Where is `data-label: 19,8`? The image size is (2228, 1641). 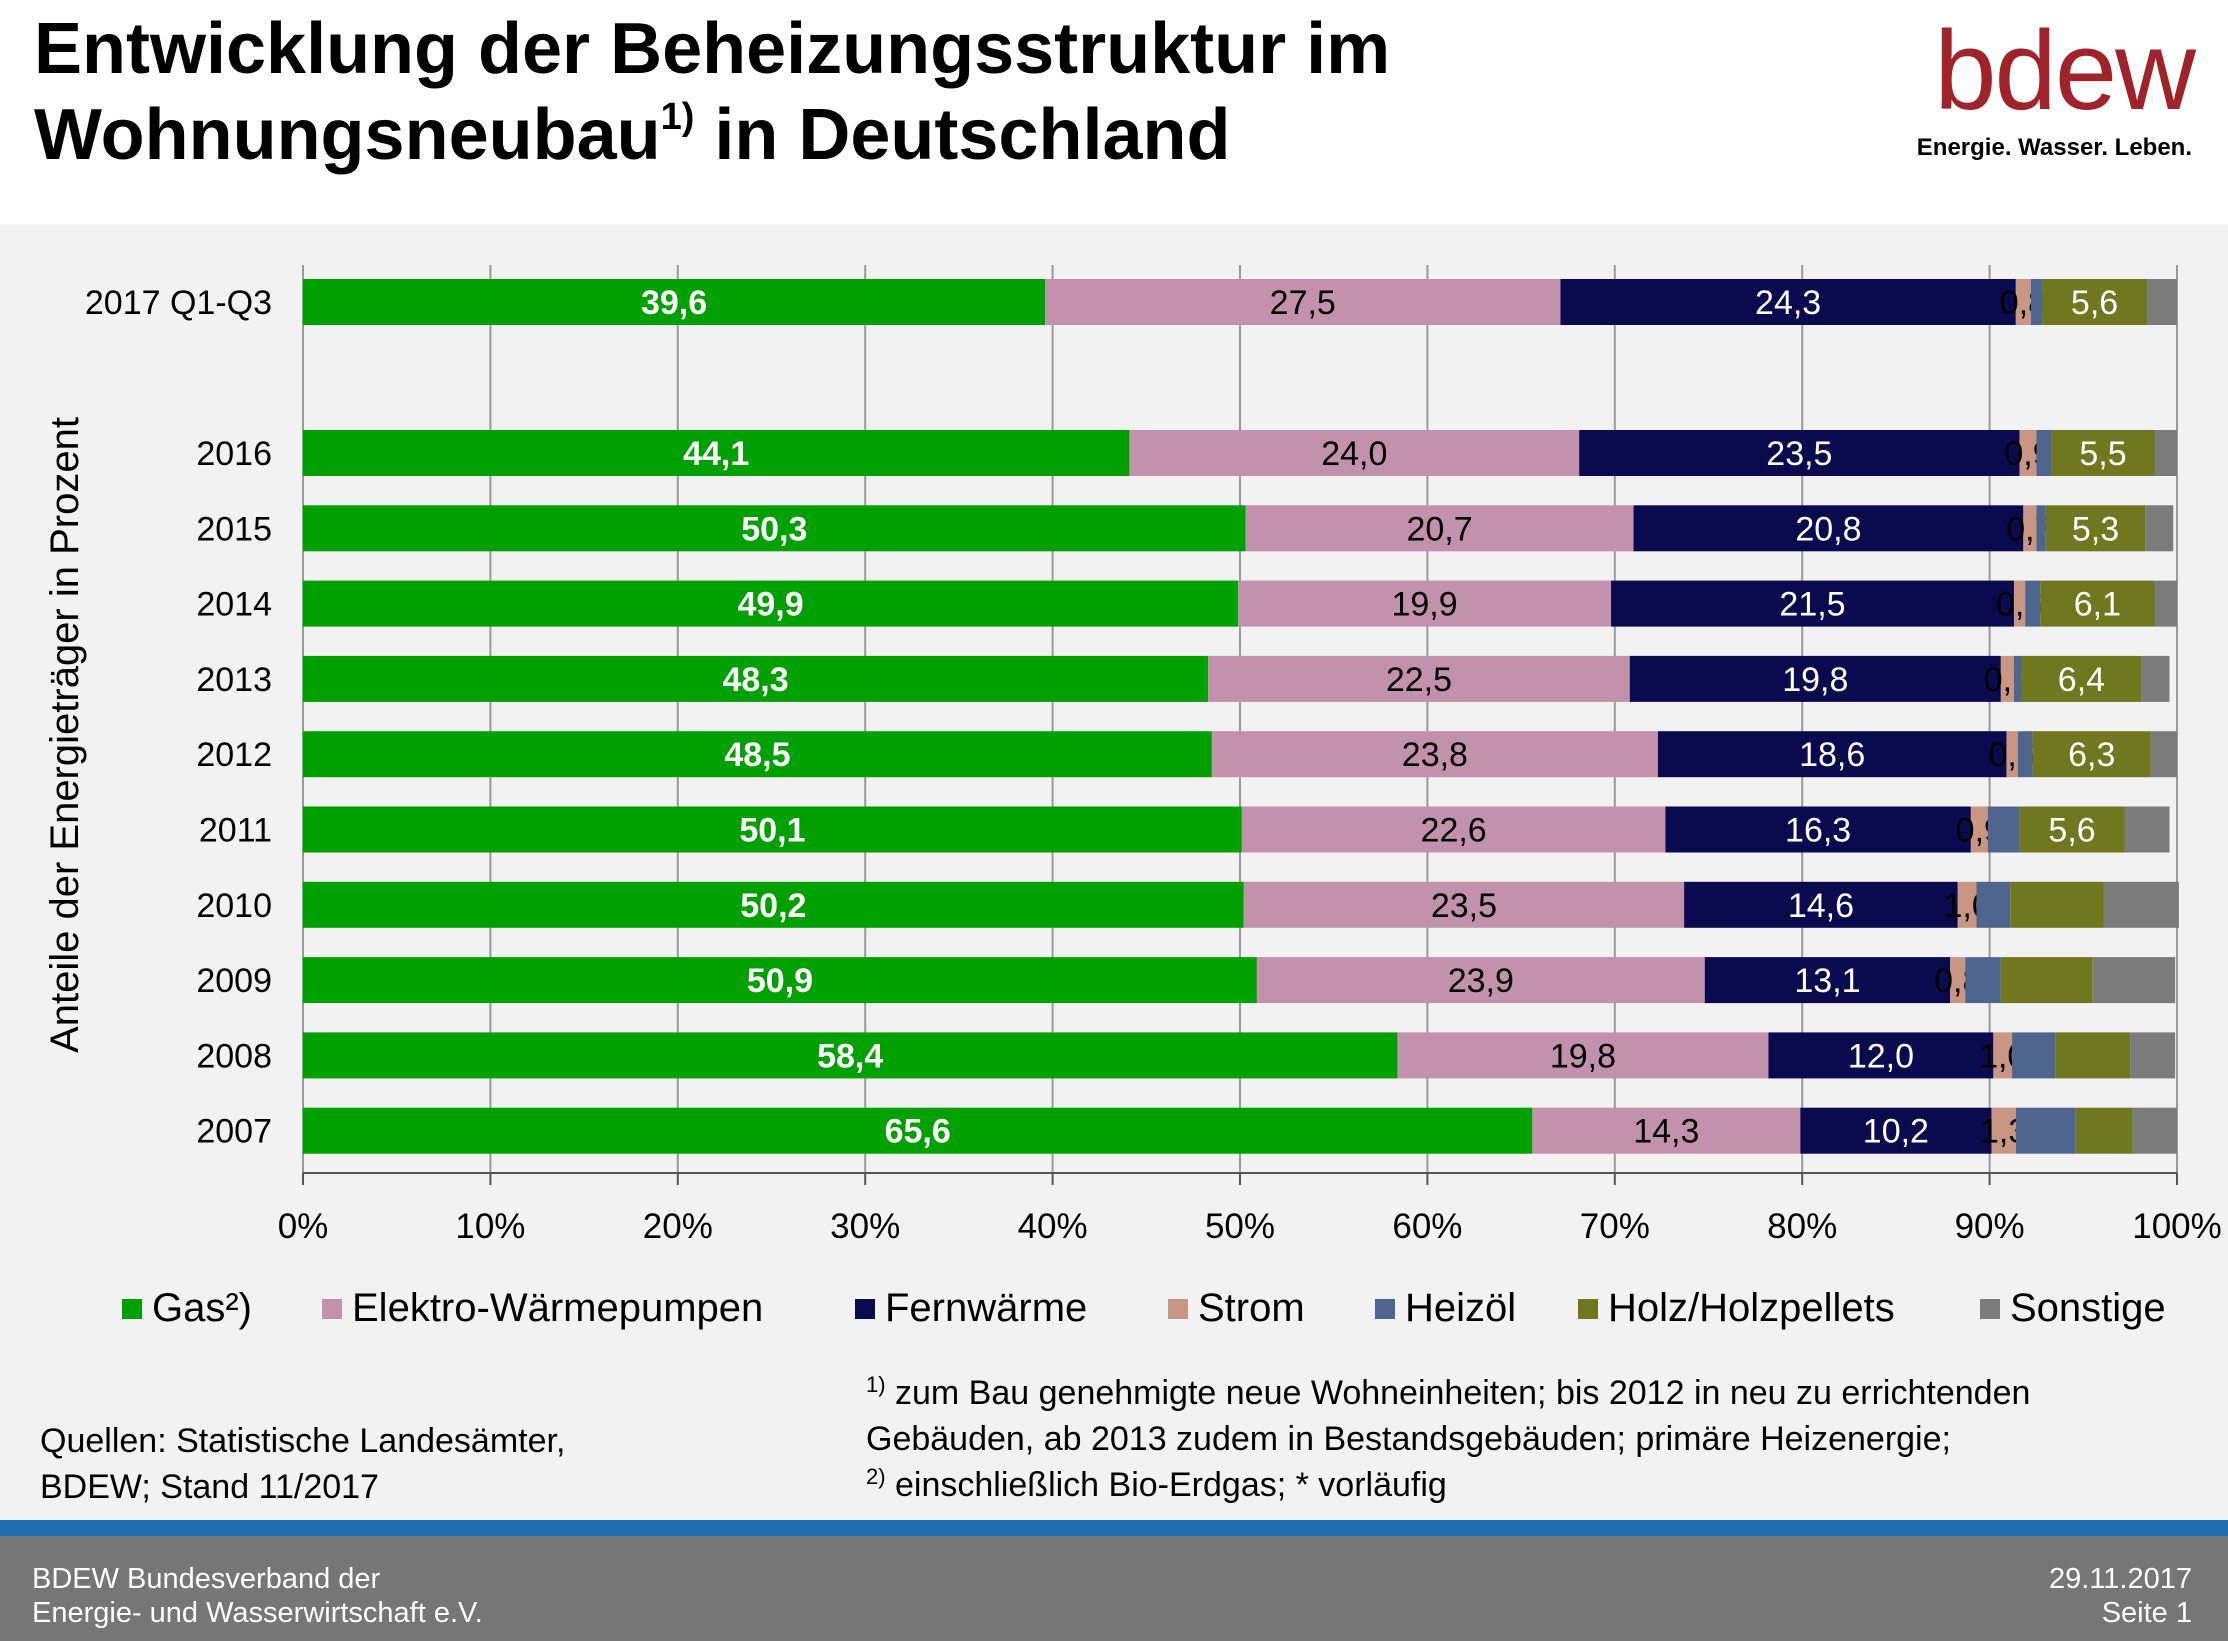 data-label: 19,8 is located at coordinates (1815, 680).